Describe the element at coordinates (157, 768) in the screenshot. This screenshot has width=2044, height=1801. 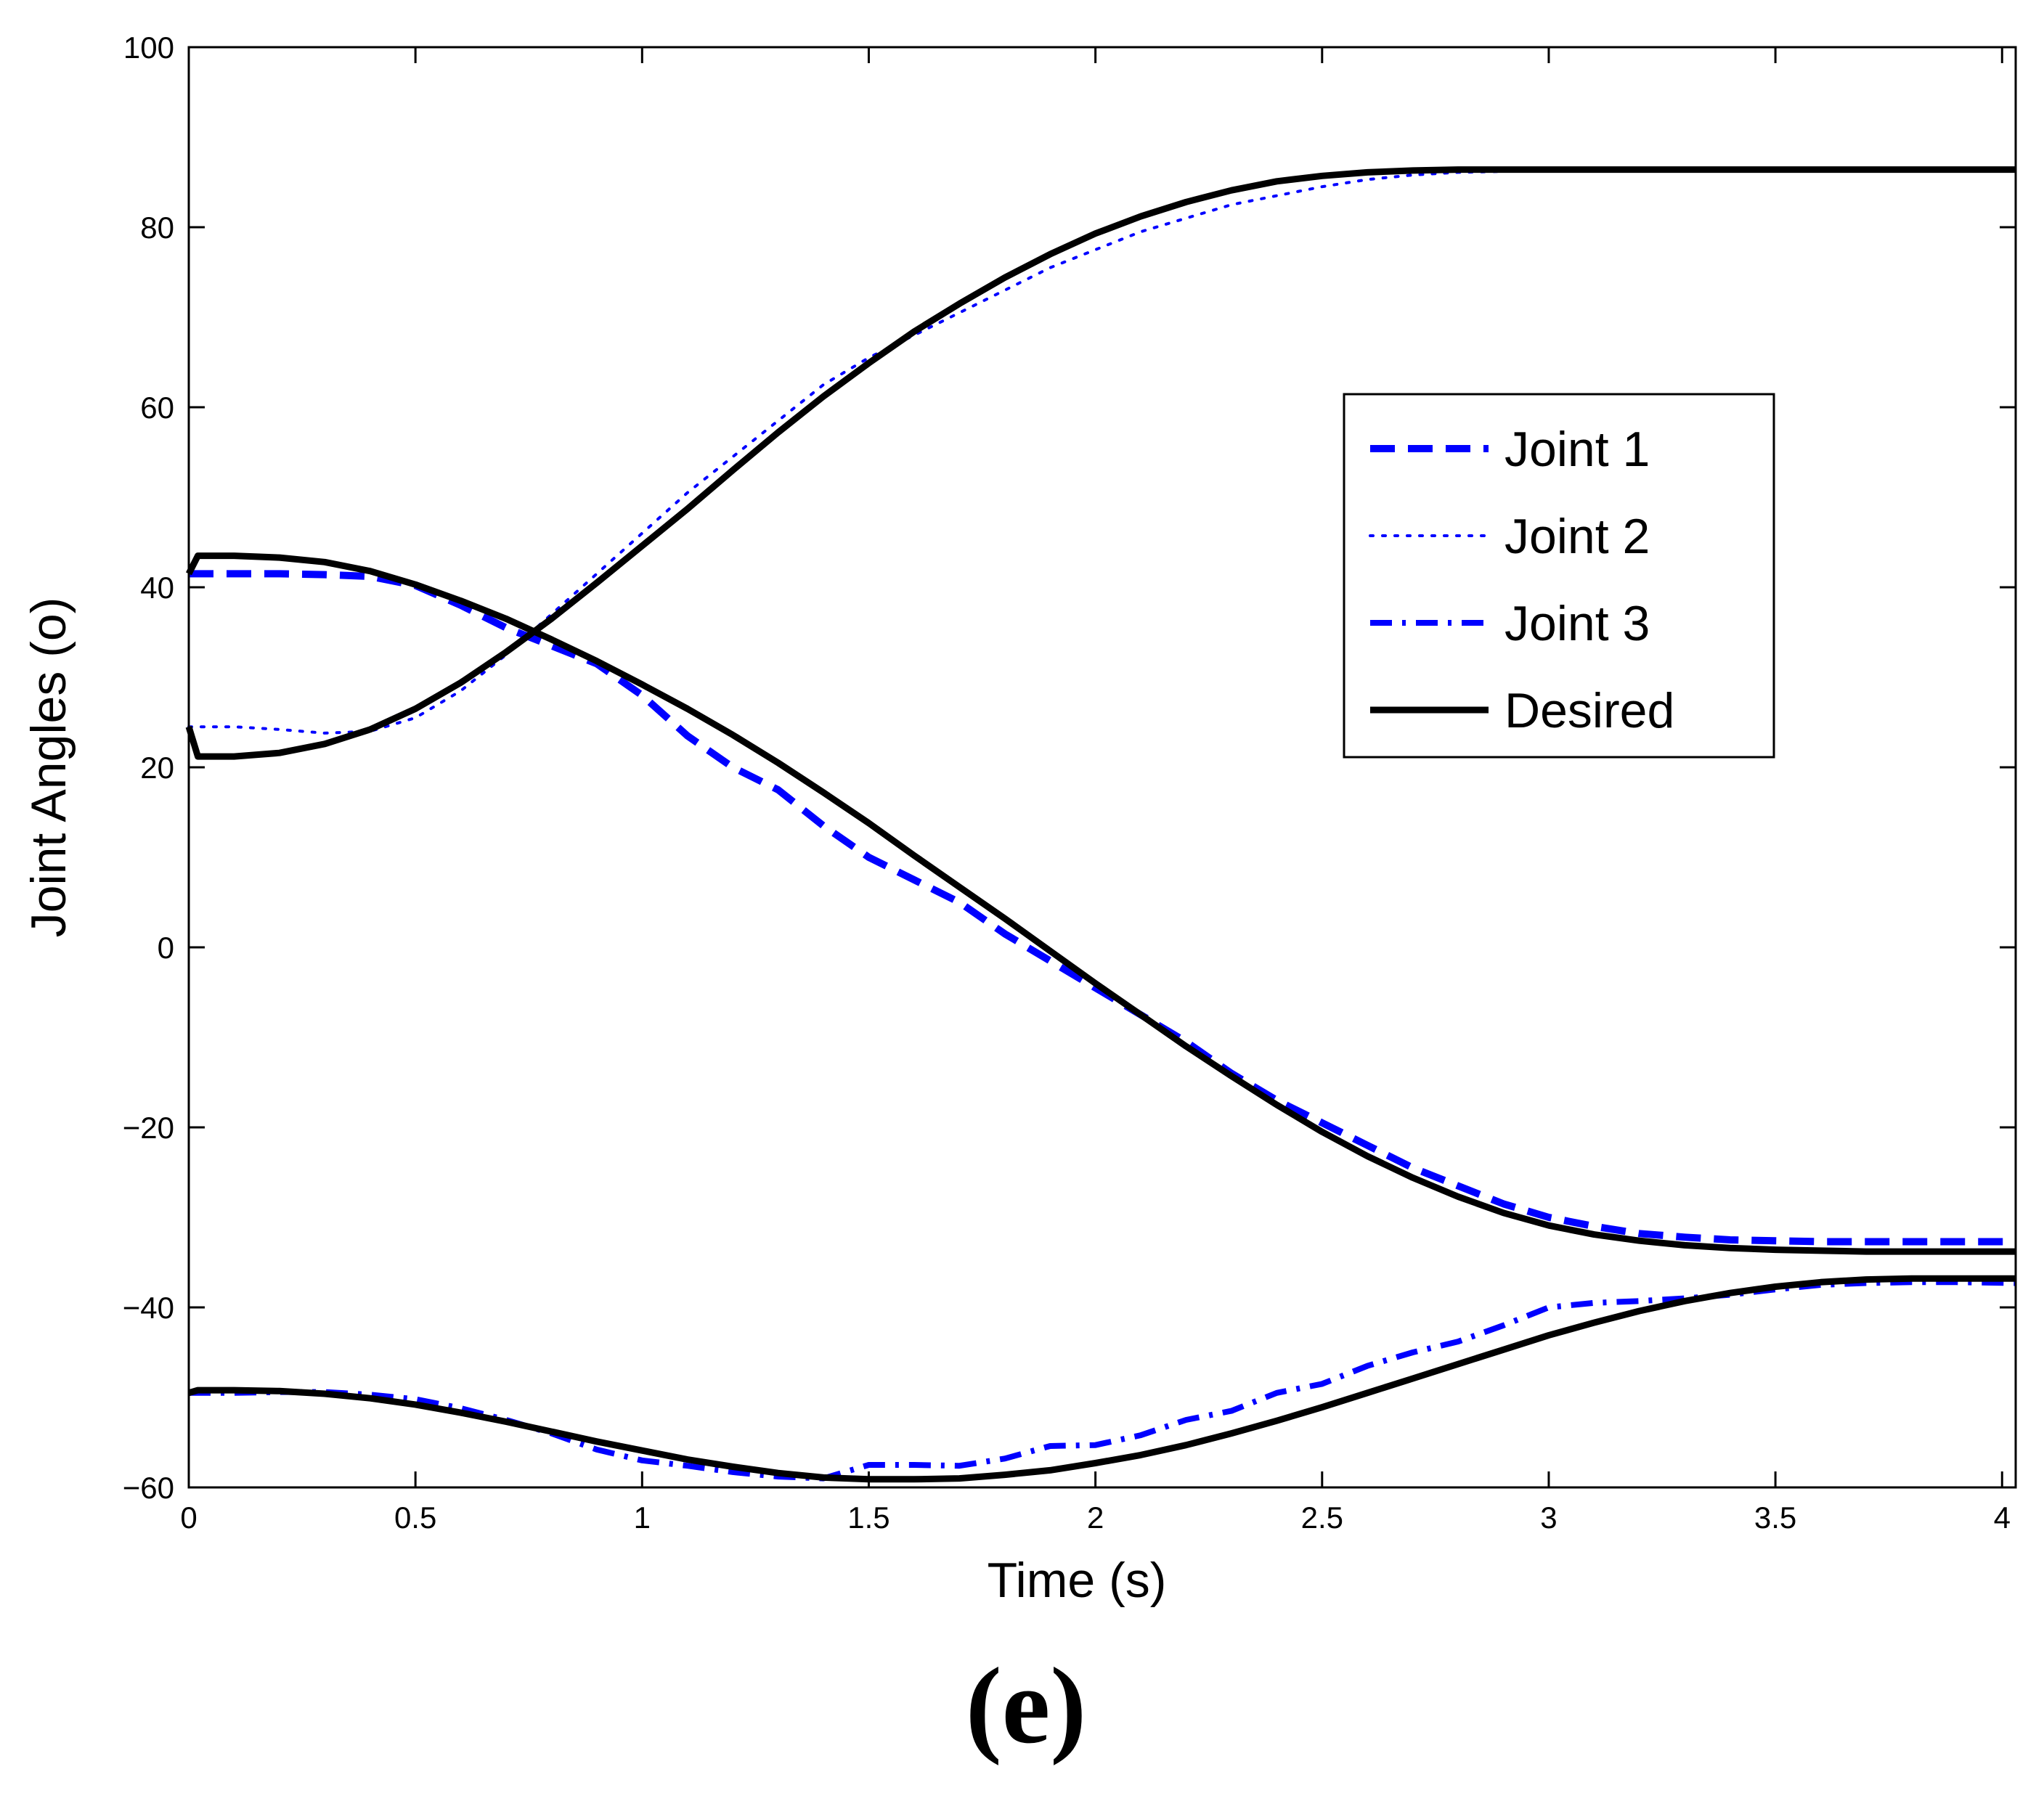
I see `y-tick-label: 20` at that location.